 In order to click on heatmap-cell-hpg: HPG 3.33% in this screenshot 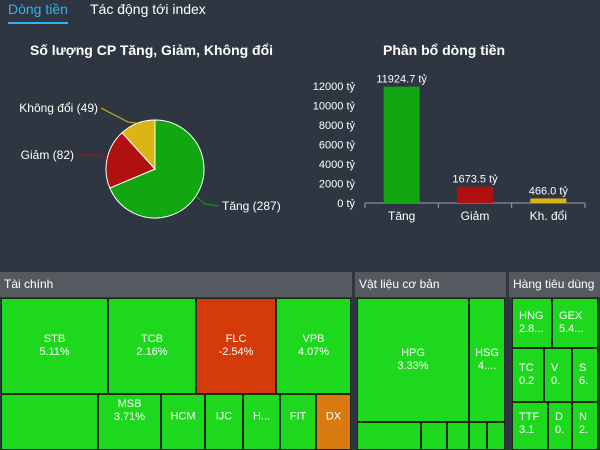, I will do `click(413, 360)`.